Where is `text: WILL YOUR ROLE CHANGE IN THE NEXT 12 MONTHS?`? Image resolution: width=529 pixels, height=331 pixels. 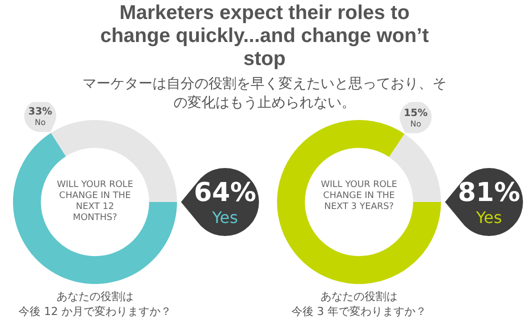 text: WILL YOUR ROLE CHANGE IN THE NEXT 12 MONTHS? is located at coordinates (95, 202).